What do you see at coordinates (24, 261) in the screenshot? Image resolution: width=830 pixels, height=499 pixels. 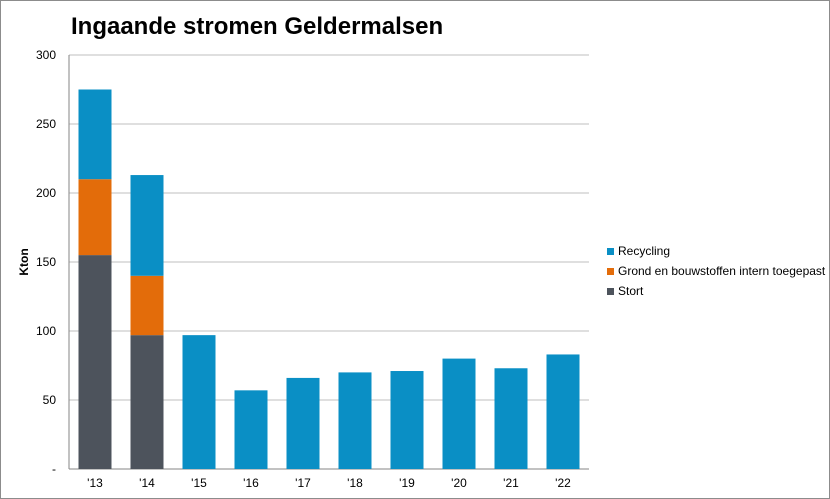 I see `y-axis-label: Kton` at bounding box center [24, 261].